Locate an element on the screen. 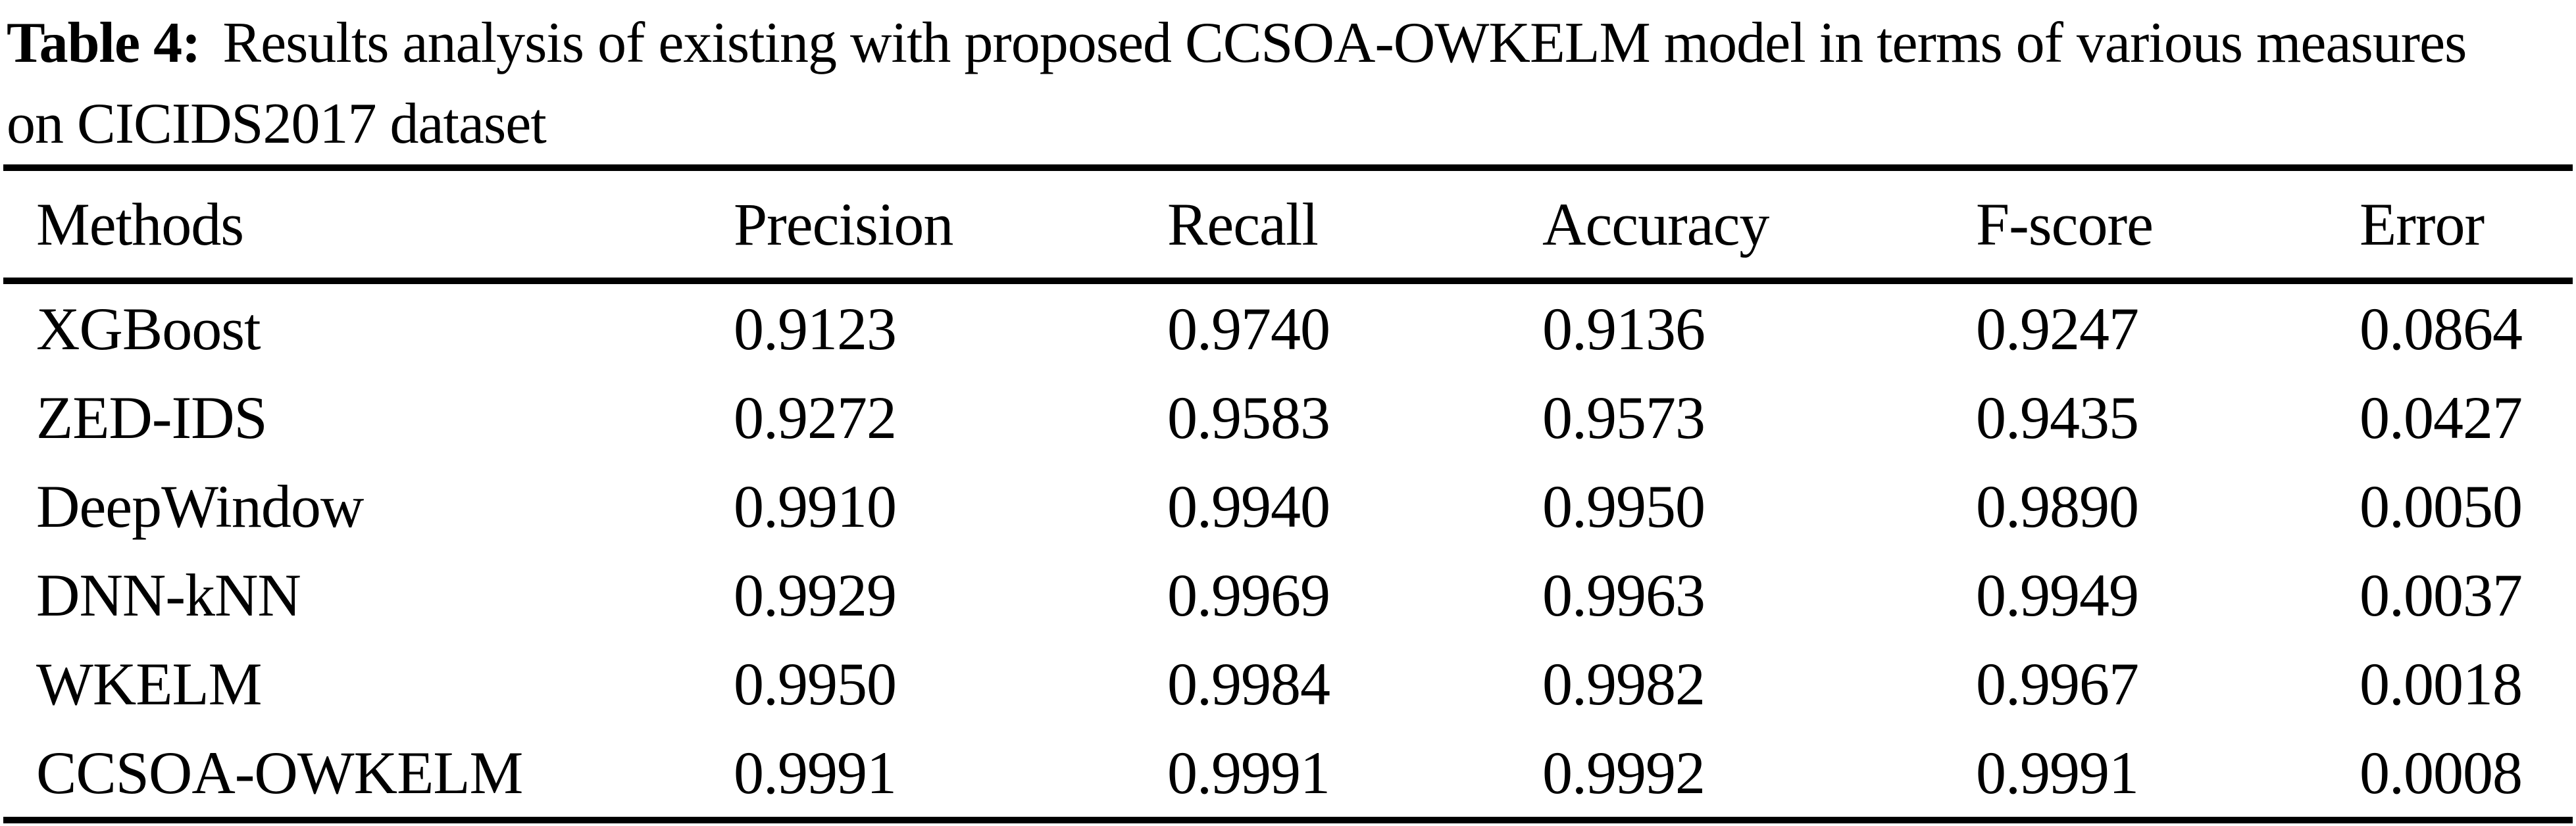  table-caption-line2: on CICIDS2017 dataset is located at coordinates (277, 124).